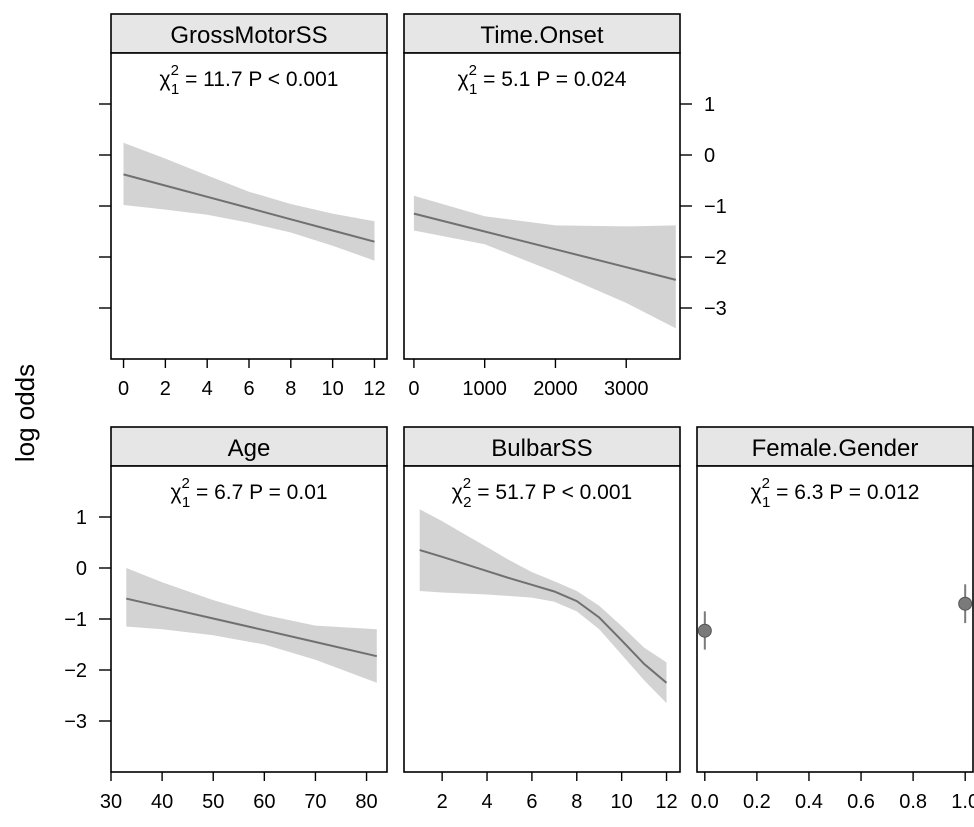 This screenshot has width=974, height=827. What do you see at coordinates (809, 802) in the screenshot?
I see `x-tick-label: 0.4` at bounding box center [809, 802].